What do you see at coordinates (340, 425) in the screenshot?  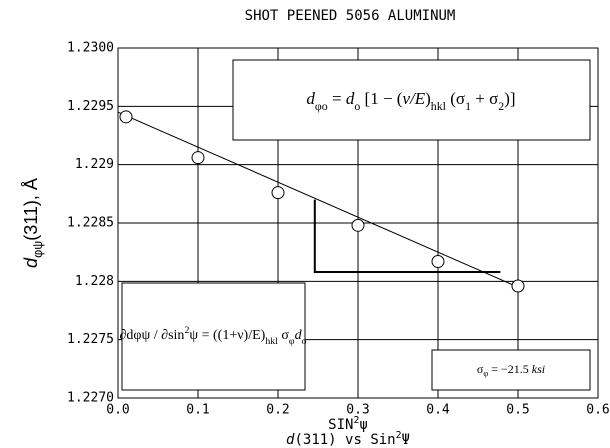 I see `label-part: SIN` at bounding box center [340, 425].